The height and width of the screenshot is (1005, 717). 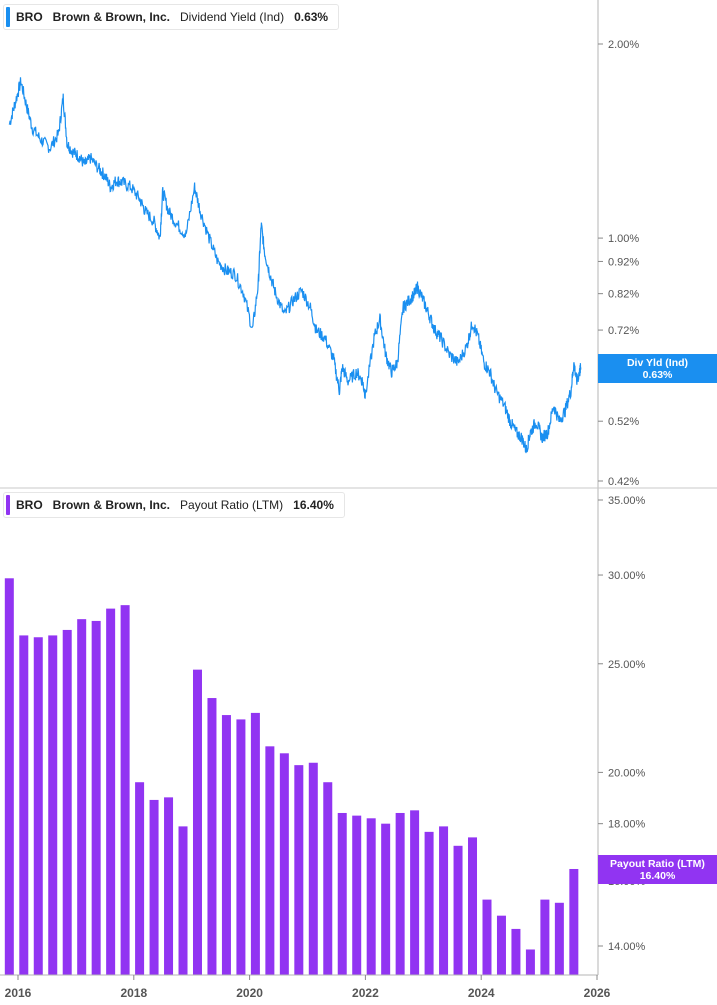 What do you see at coordinates (627, 501) in the screenshot?
I see `y-tick-label: 35.00%` at bounding box center [627, 501].